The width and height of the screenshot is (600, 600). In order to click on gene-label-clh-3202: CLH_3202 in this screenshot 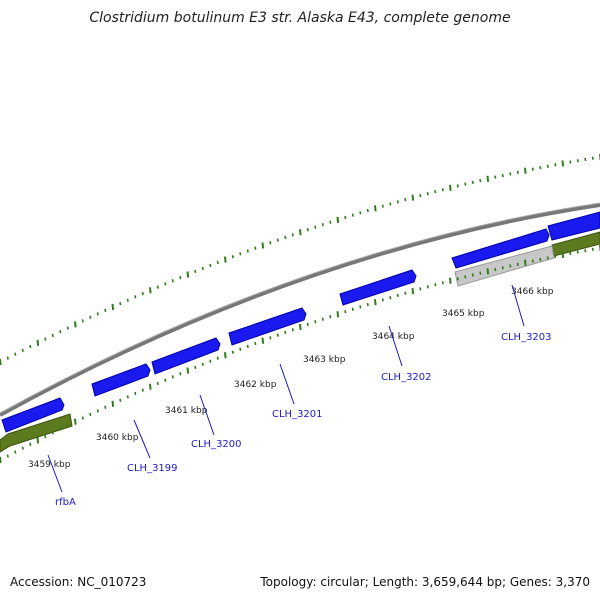, I will do `click(406, 377)`.